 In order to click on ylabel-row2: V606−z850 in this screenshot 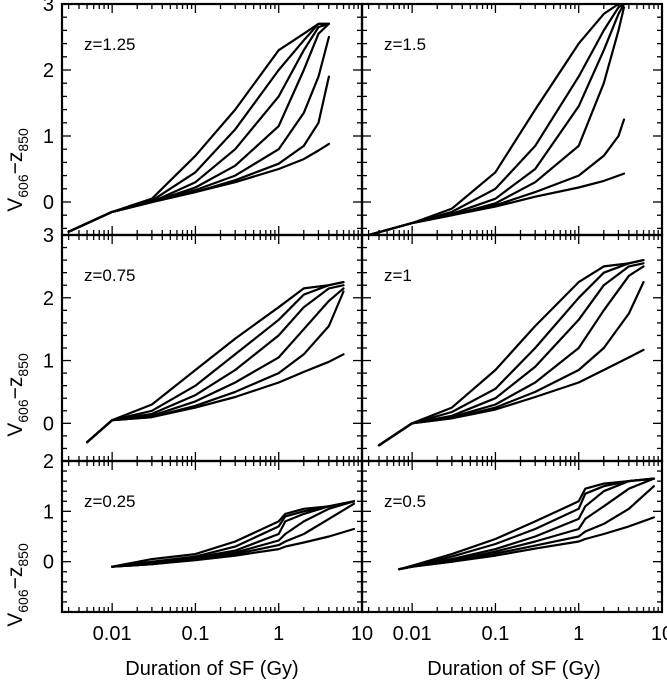, I will do `click(17, 395)`.